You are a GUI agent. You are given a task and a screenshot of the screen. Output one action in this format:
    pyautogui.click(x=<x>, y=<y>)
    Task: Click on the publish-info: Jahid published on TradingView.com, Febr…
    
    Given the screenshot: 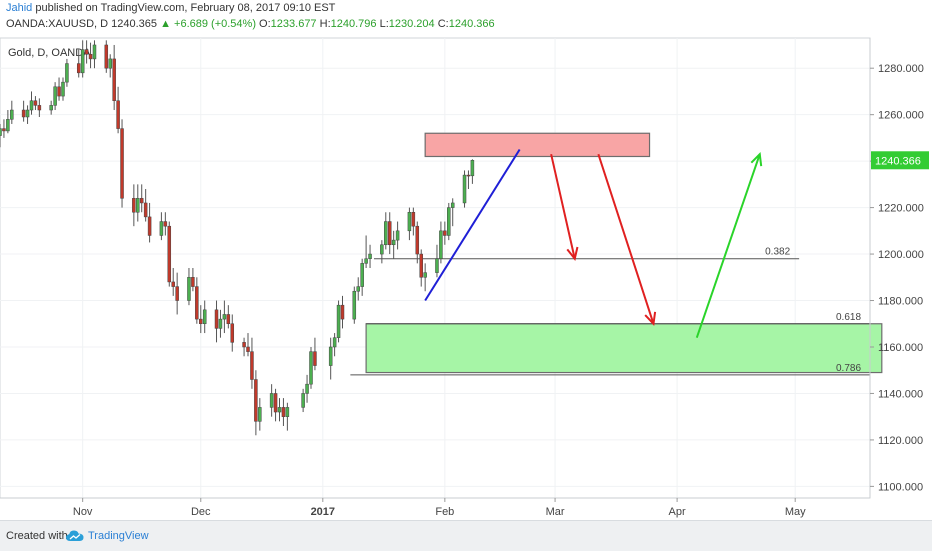 What is the action you would take?
    pyautogui.click(x=170, y=8)
    